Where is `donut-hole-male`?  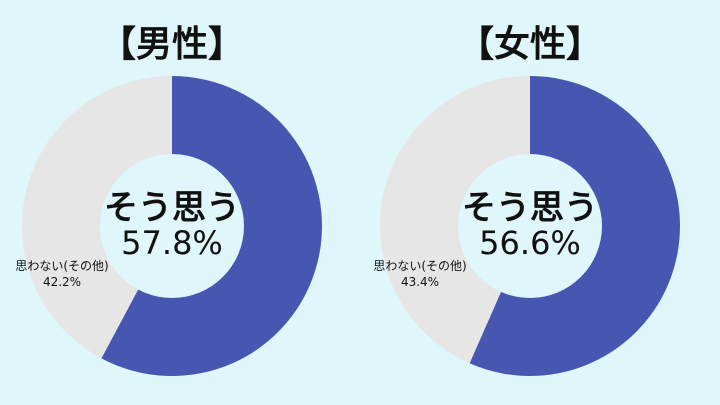
donut-hole-male is located at coordinates (172, 226).